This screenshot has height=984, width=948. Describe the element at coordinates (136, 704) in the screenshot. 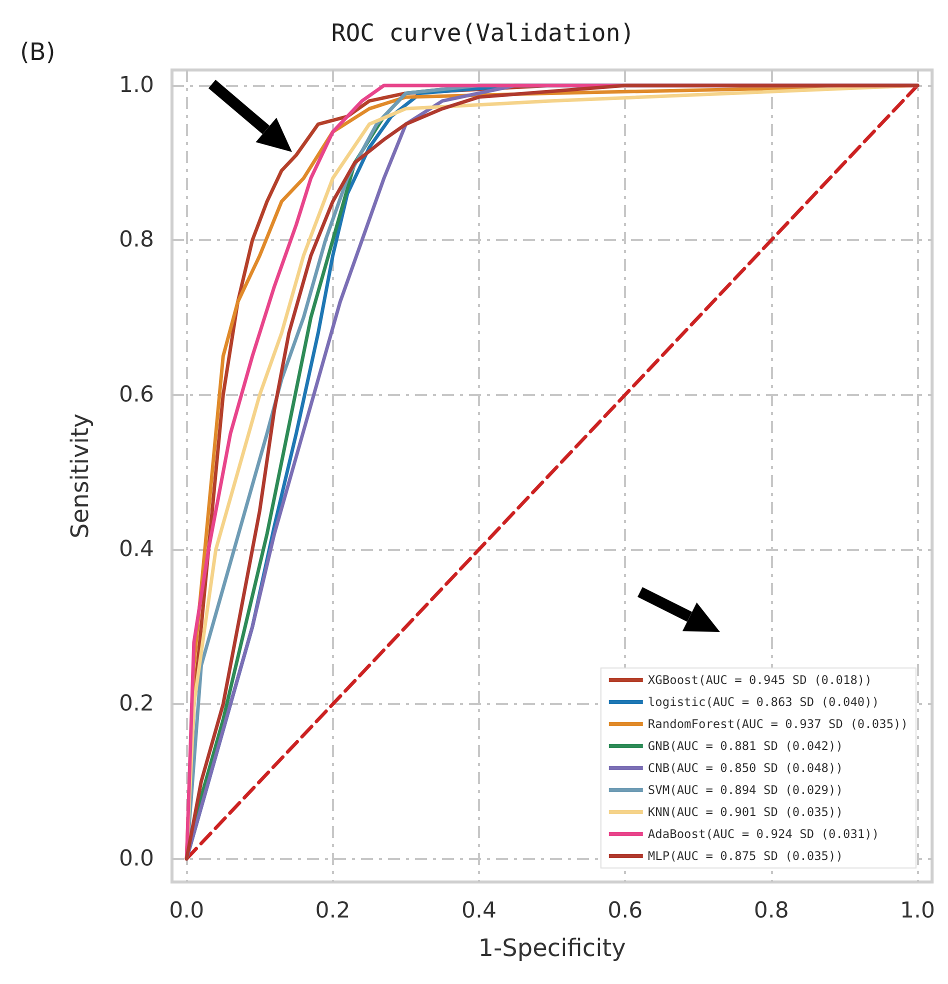

I see `y-tick-label: 0.2` at that location.